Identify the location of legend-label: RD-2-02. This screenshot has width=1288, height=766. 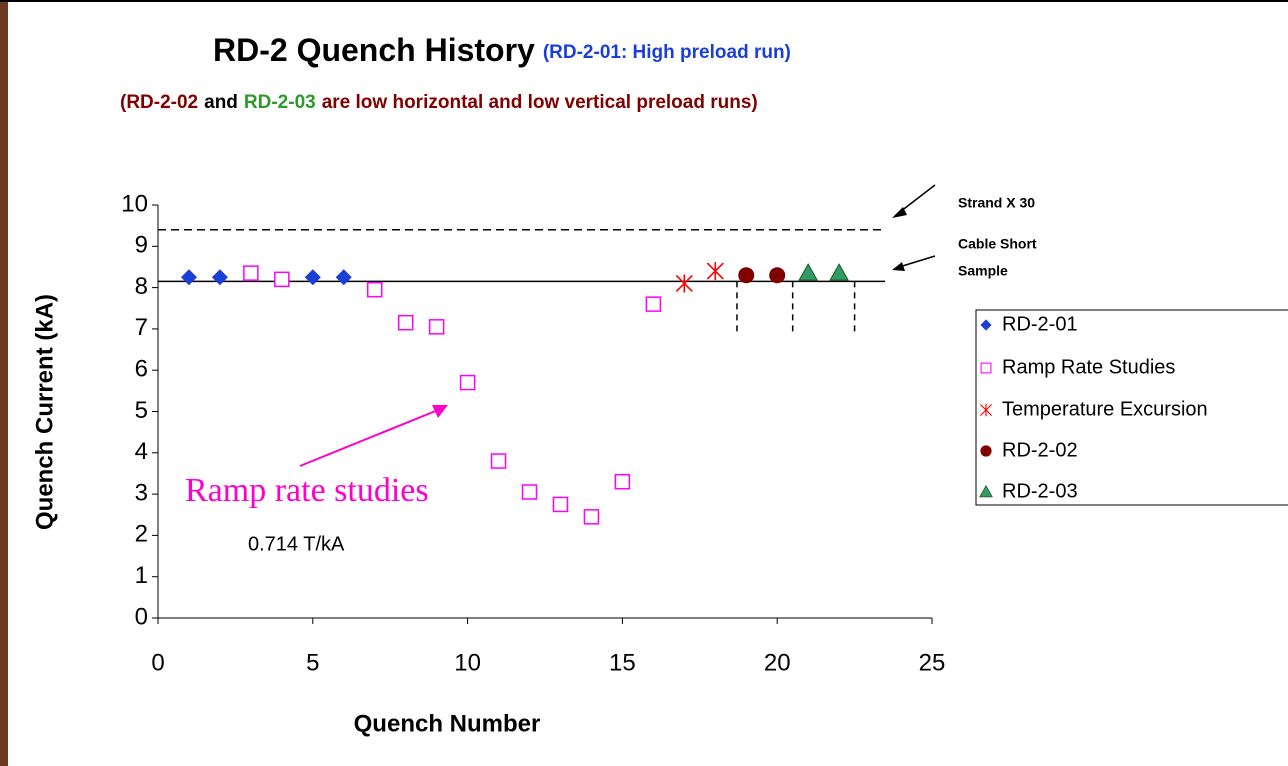
(1040, 450).